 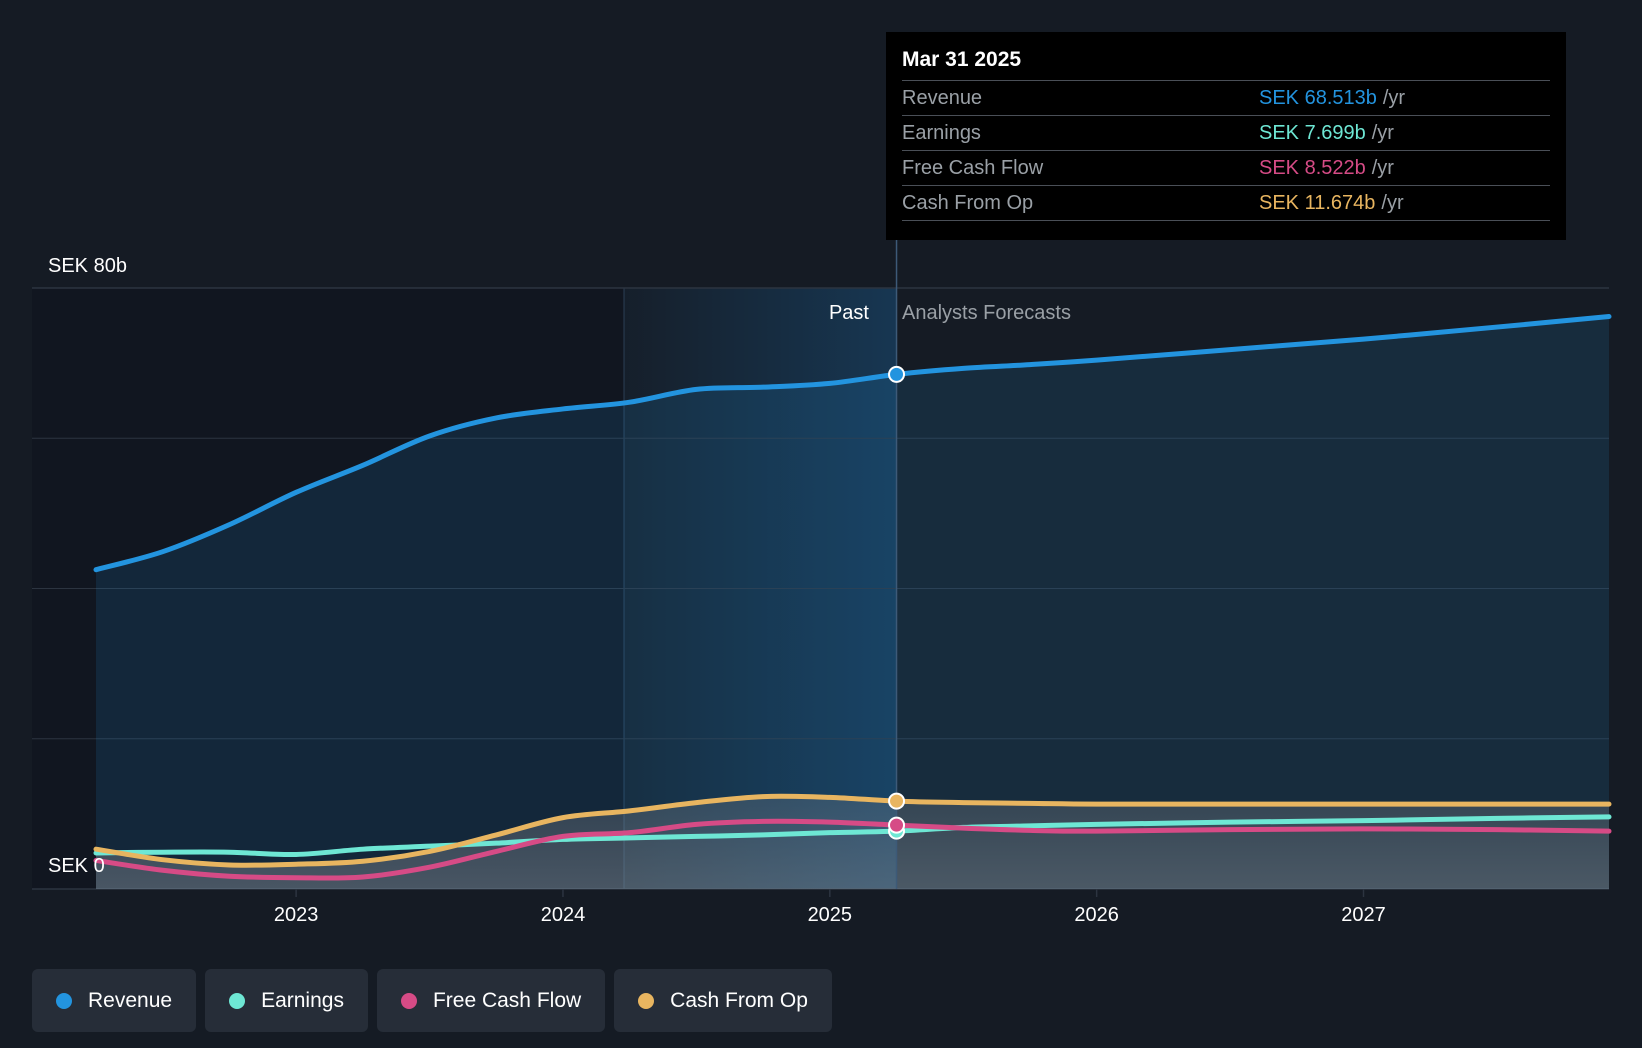 What do you see at coordinates (852, 836) in the screenshot?
I see `earnings-line` at bounding box center [852, 836].